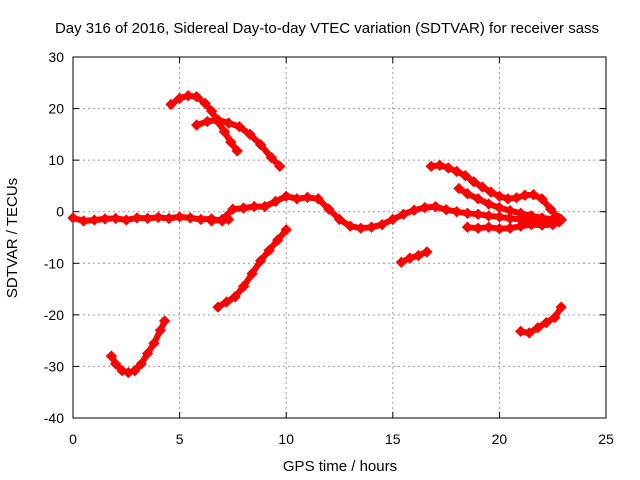 This screenshot has height=480, width=640. I want to click on x-tick-label: 20, so click(500, 439).